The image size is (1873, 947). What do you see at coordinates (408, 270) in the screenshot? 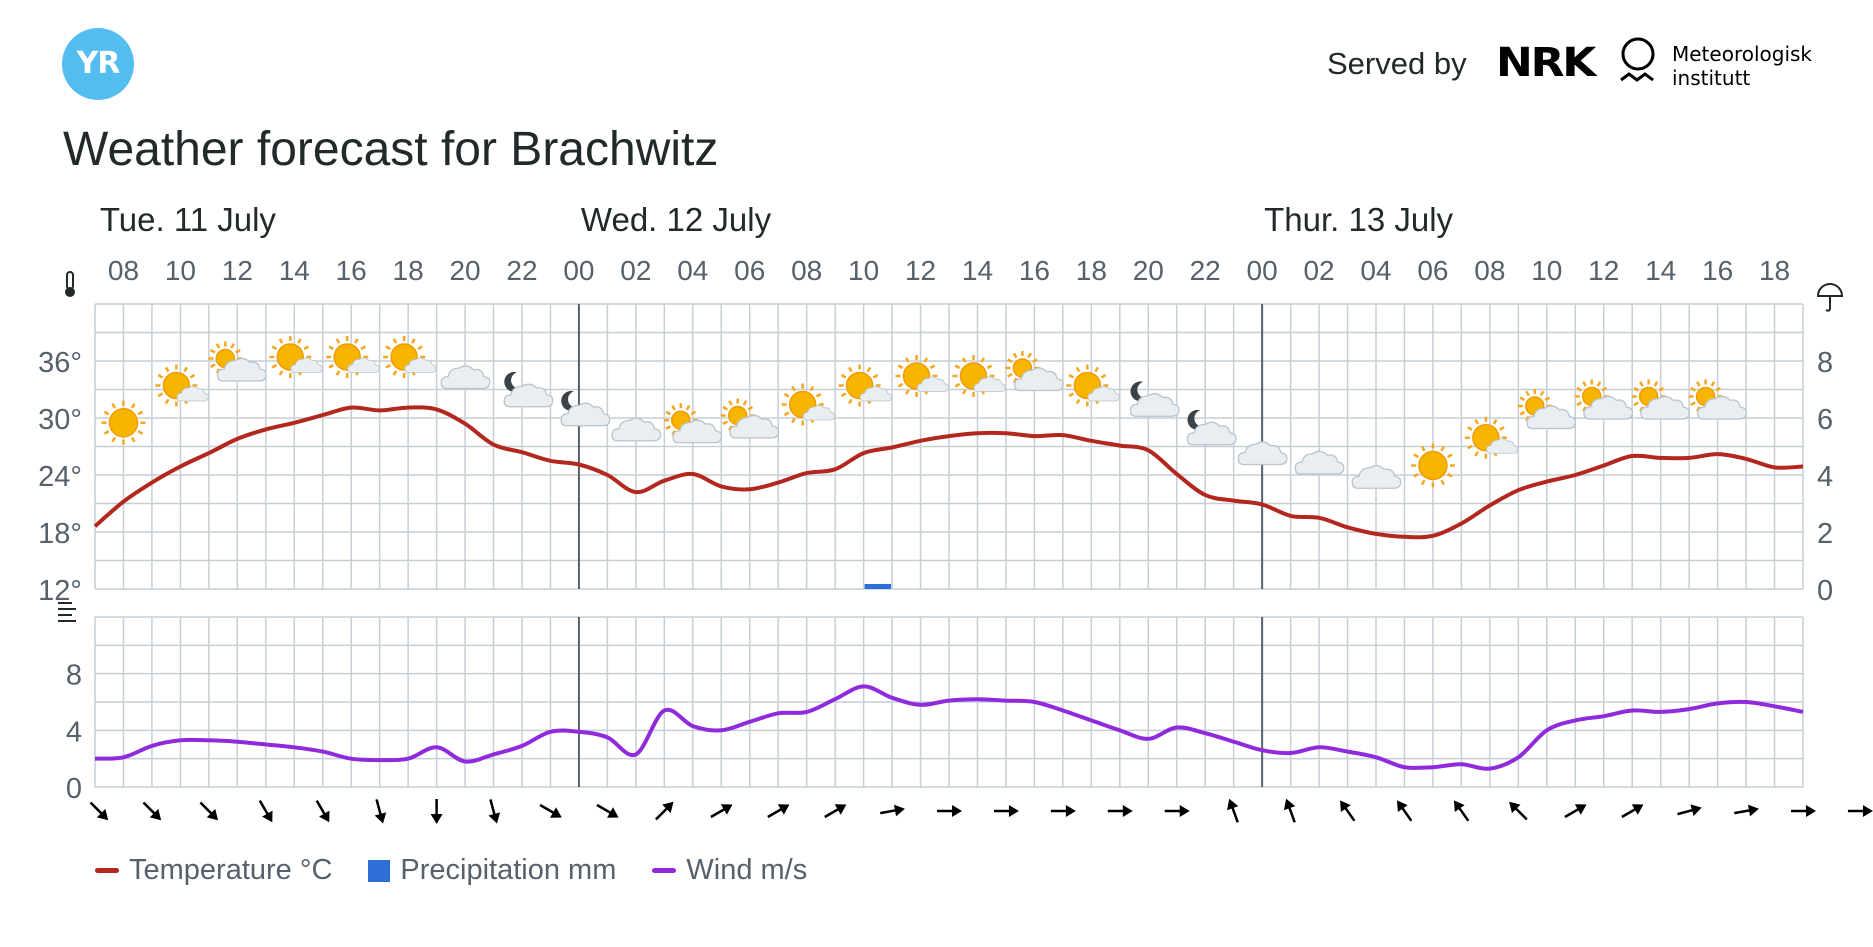
I see `hour-tick-label: 18` at bounding box center [408, 270].